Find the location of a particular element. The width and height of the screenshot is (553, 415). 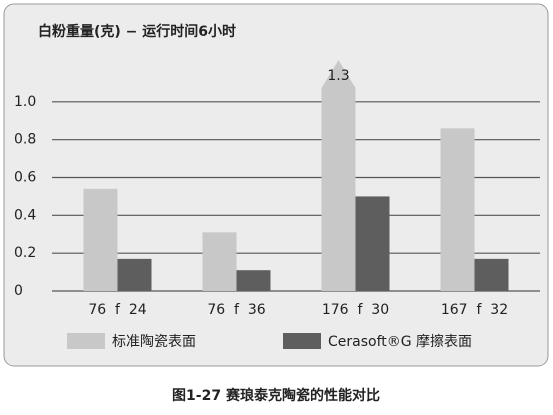

caption: 图1-27 赛琅泰克陶瓷的性能对比 is located at coordinates (276, 395).